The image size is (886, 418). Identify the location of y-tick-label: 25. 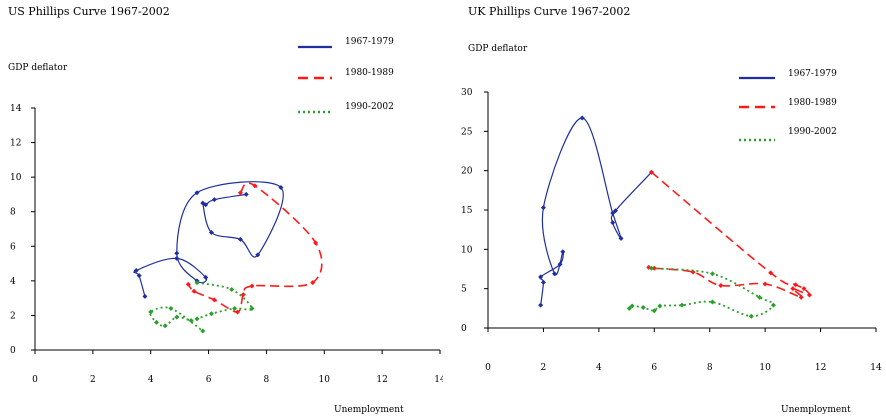
(467, 132).